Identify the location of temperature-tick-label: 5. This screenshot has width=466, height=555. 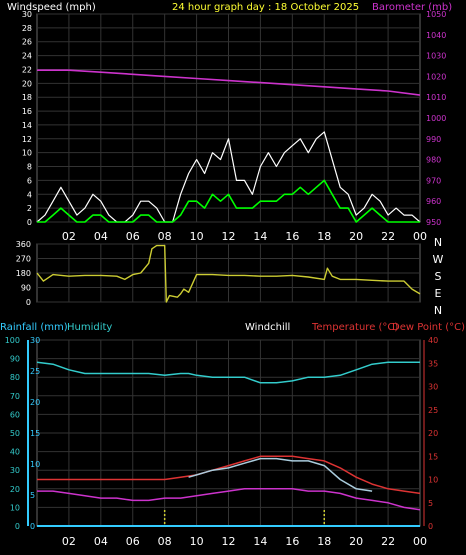
(430, 503).